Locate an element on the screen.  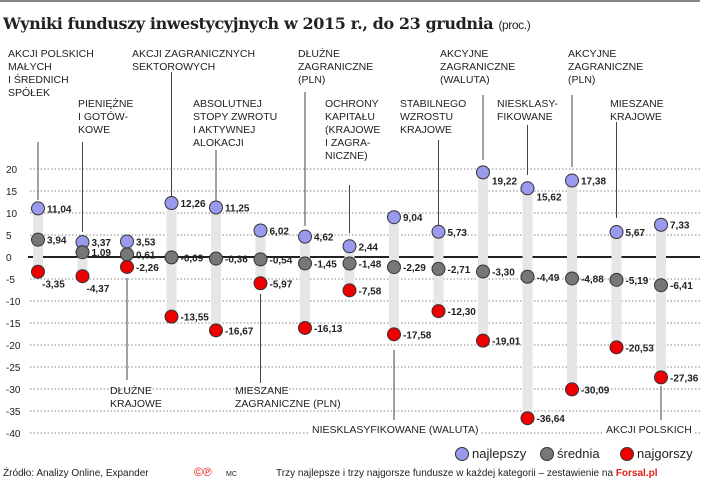
value-label-average: -1,45 is located at coordinates (325, 264).